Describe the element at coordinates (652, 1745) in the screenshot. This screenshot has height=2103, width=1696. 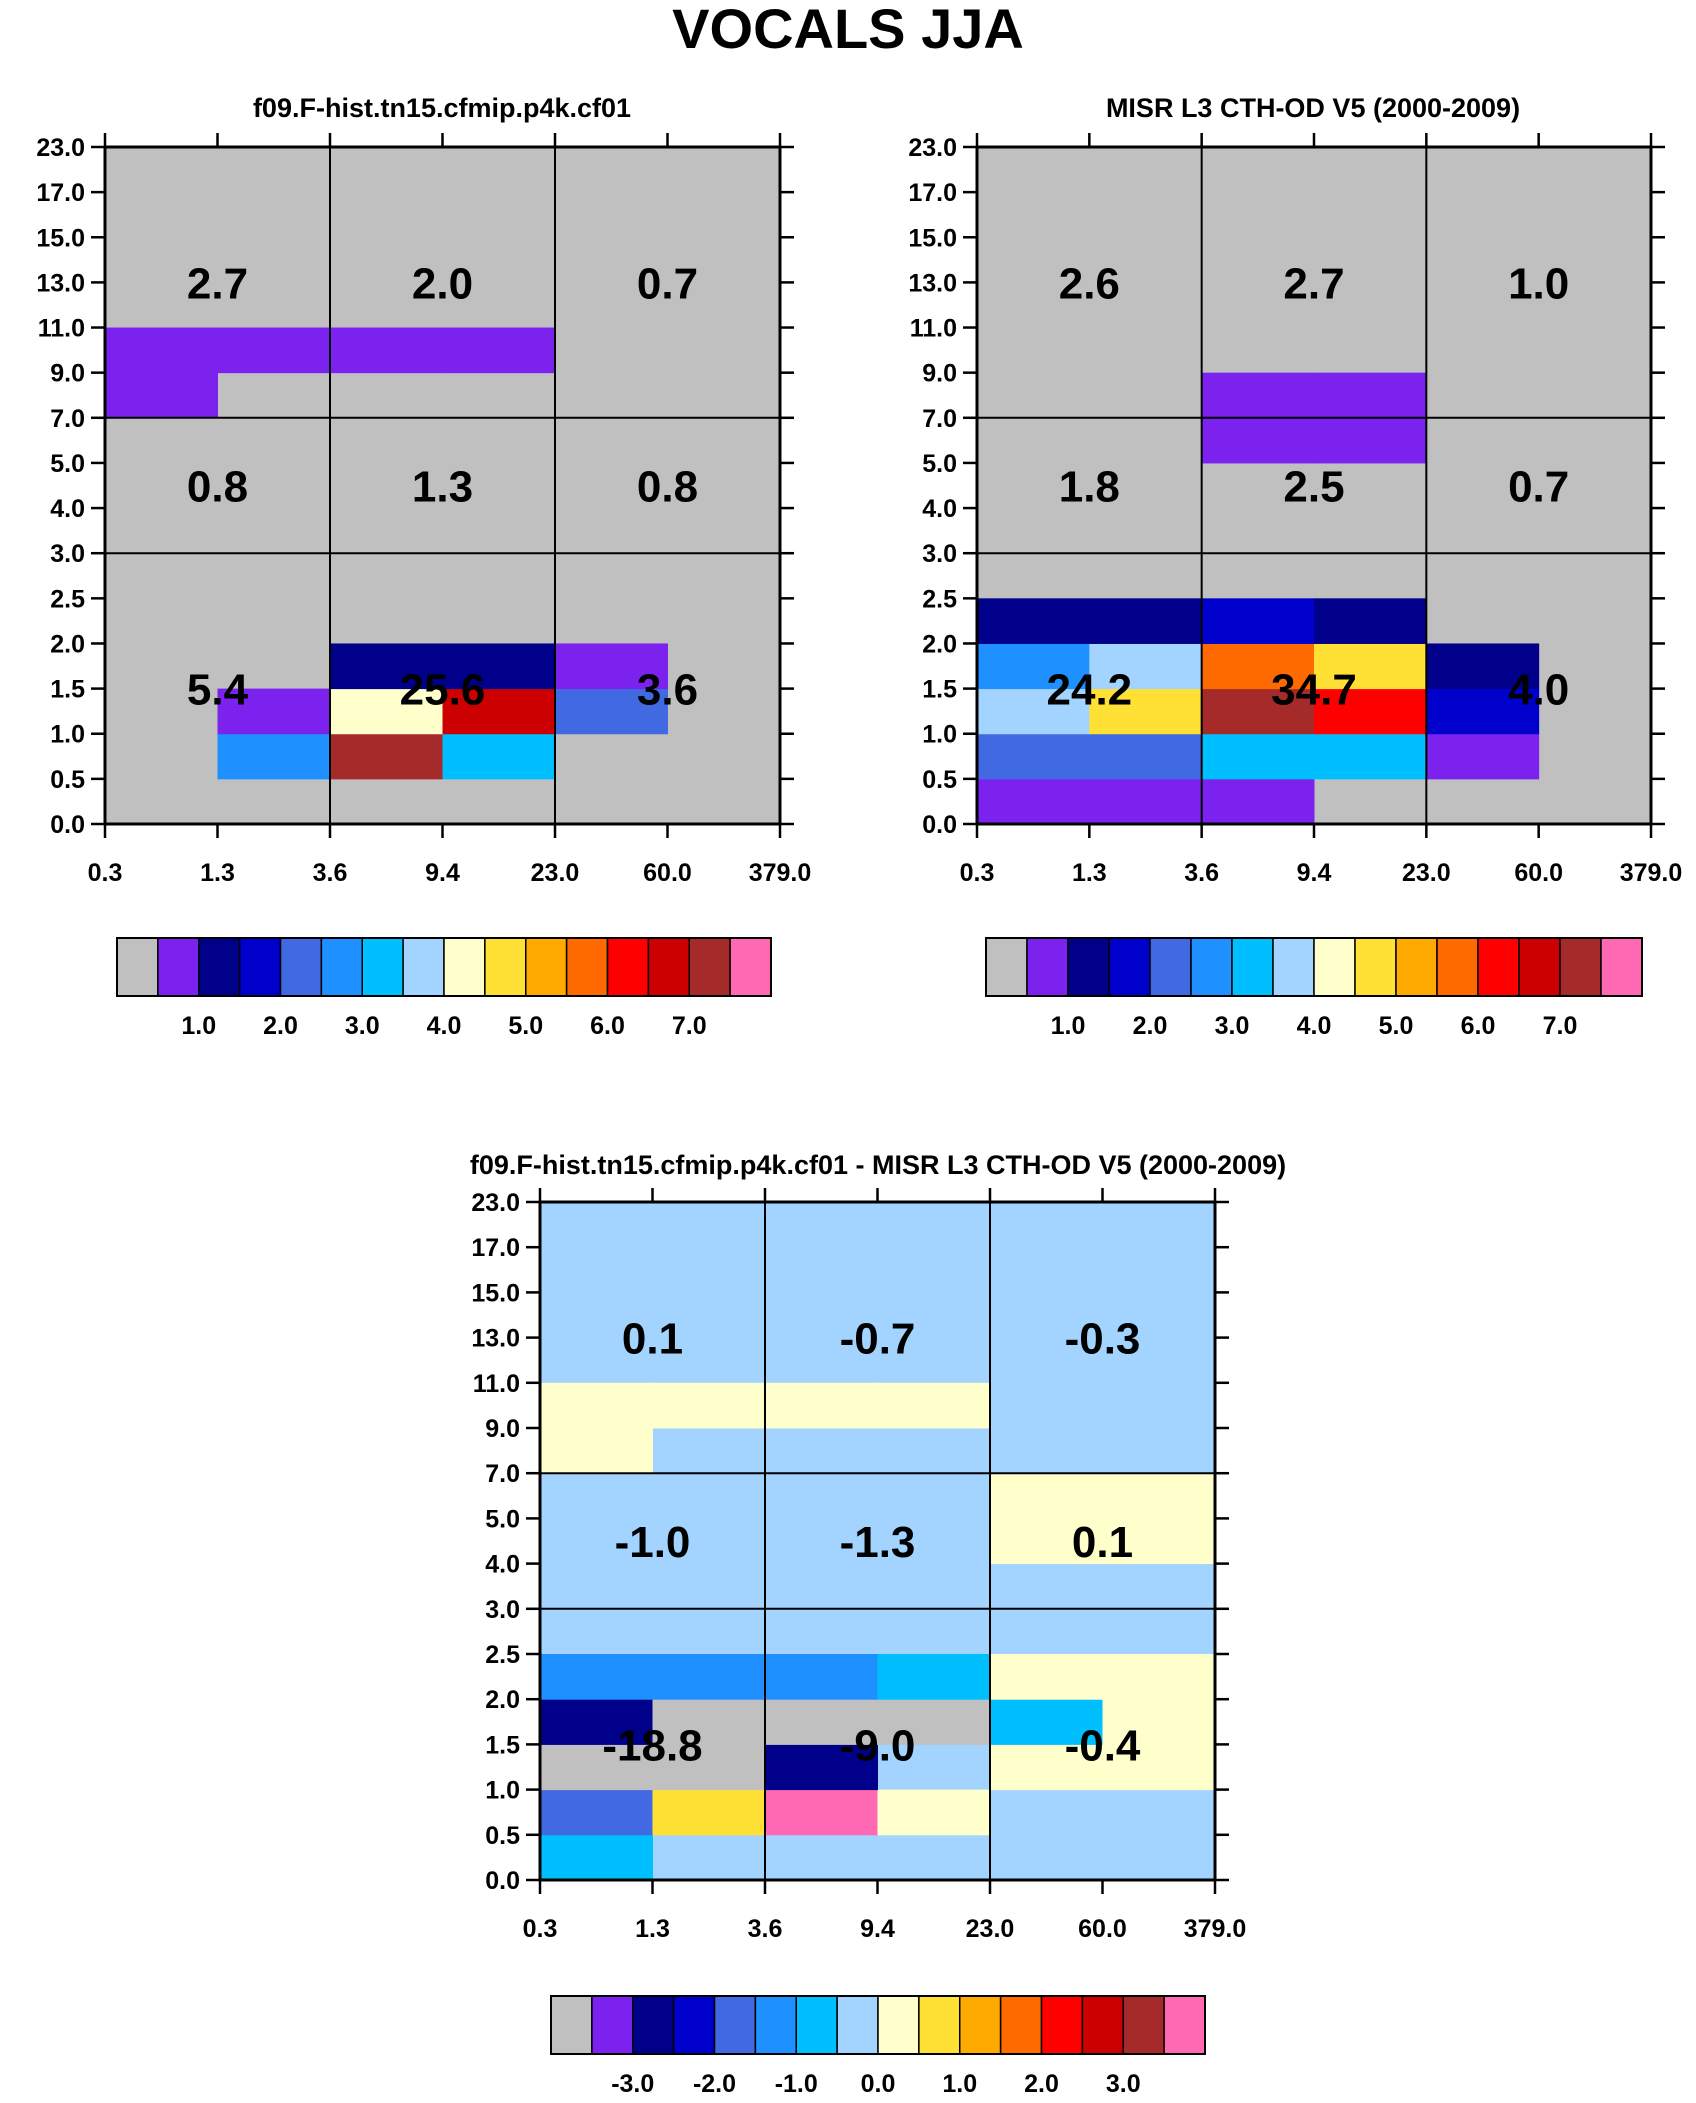
I see `summary-value: -18.8` at that location.